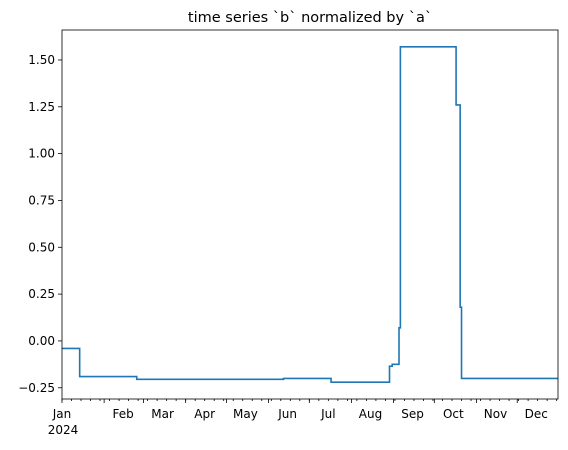 The image size is (568, 450). Describe the element at coordinates (62, 414) in the screenshot. I see `x-tick-label: Jan` at that location.